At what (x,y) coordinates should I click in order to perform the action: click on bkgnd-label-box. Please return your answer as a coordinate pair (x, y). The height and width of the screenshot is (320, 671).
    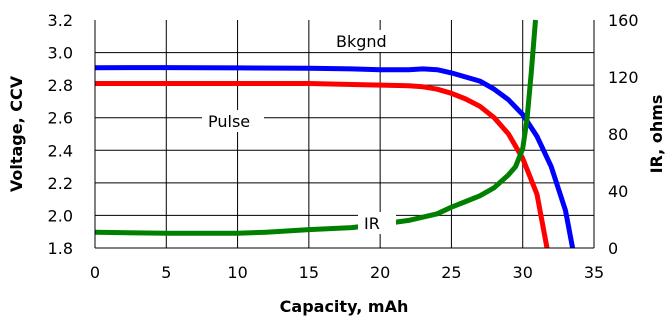
    Looking at the image, I should click on (359, 41).